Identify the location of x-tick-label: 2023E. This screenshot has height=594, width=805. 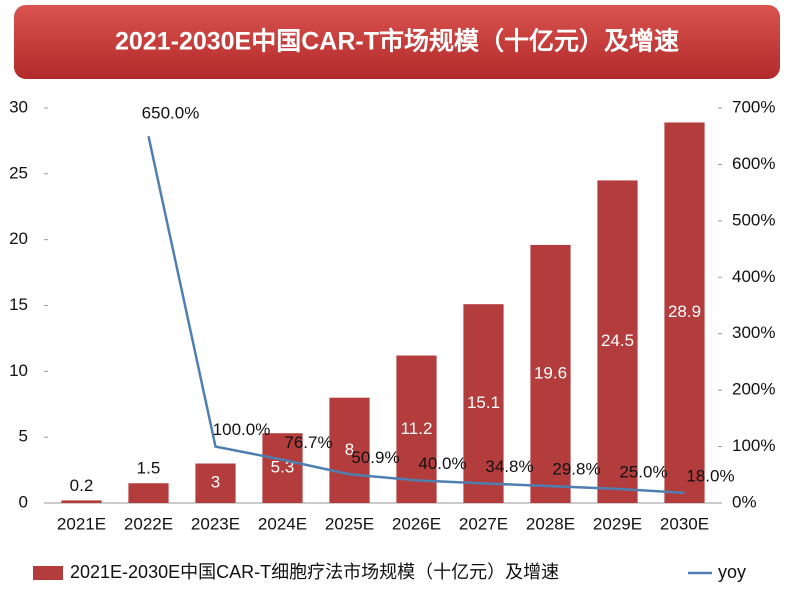
(215, 523).